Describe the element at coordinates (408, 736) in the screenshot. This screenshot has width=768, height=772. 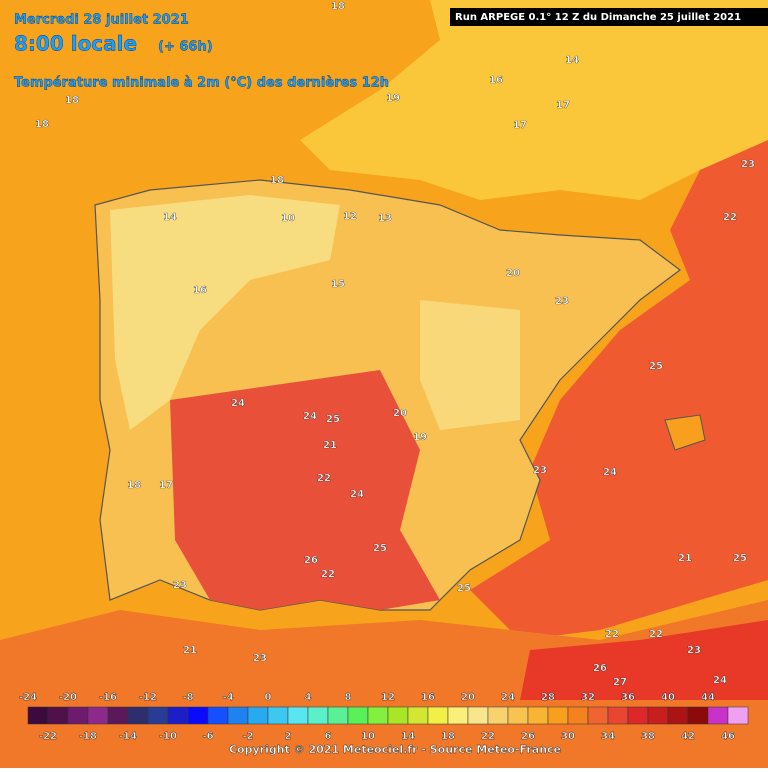
I see `colorbar-bottom-label: 14` at that location.